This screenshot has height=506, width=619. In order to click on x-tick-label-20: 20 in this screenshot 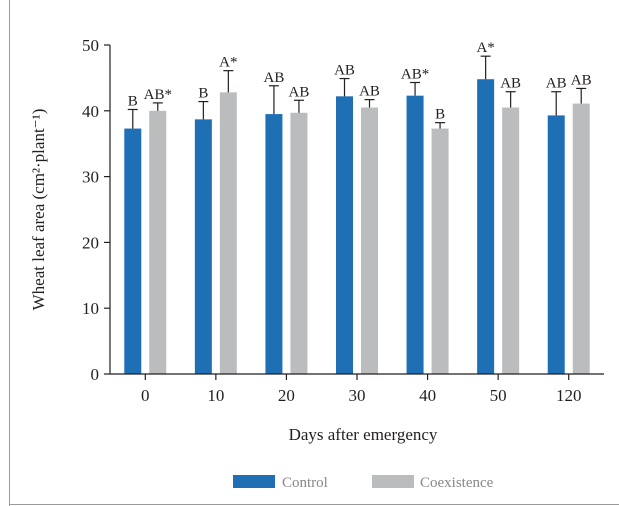, I will do `click(286, 395)`.